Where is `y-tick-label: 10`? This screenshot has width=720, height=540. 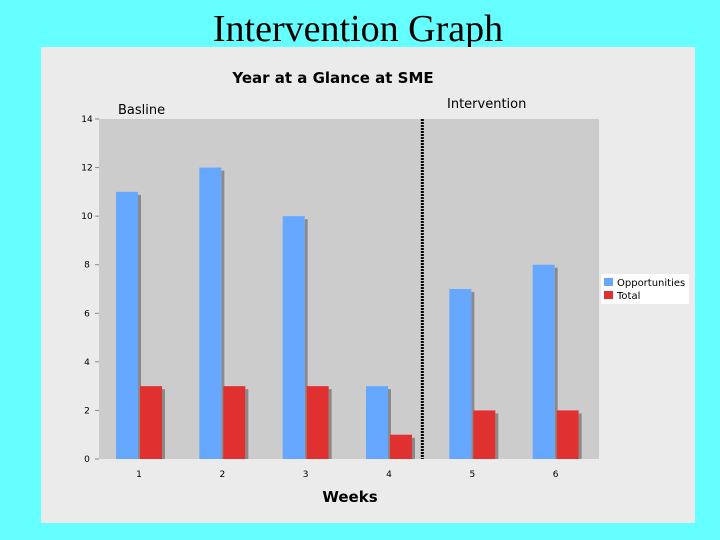 y-tick-label: 10 is located at coordinates (87, 217).